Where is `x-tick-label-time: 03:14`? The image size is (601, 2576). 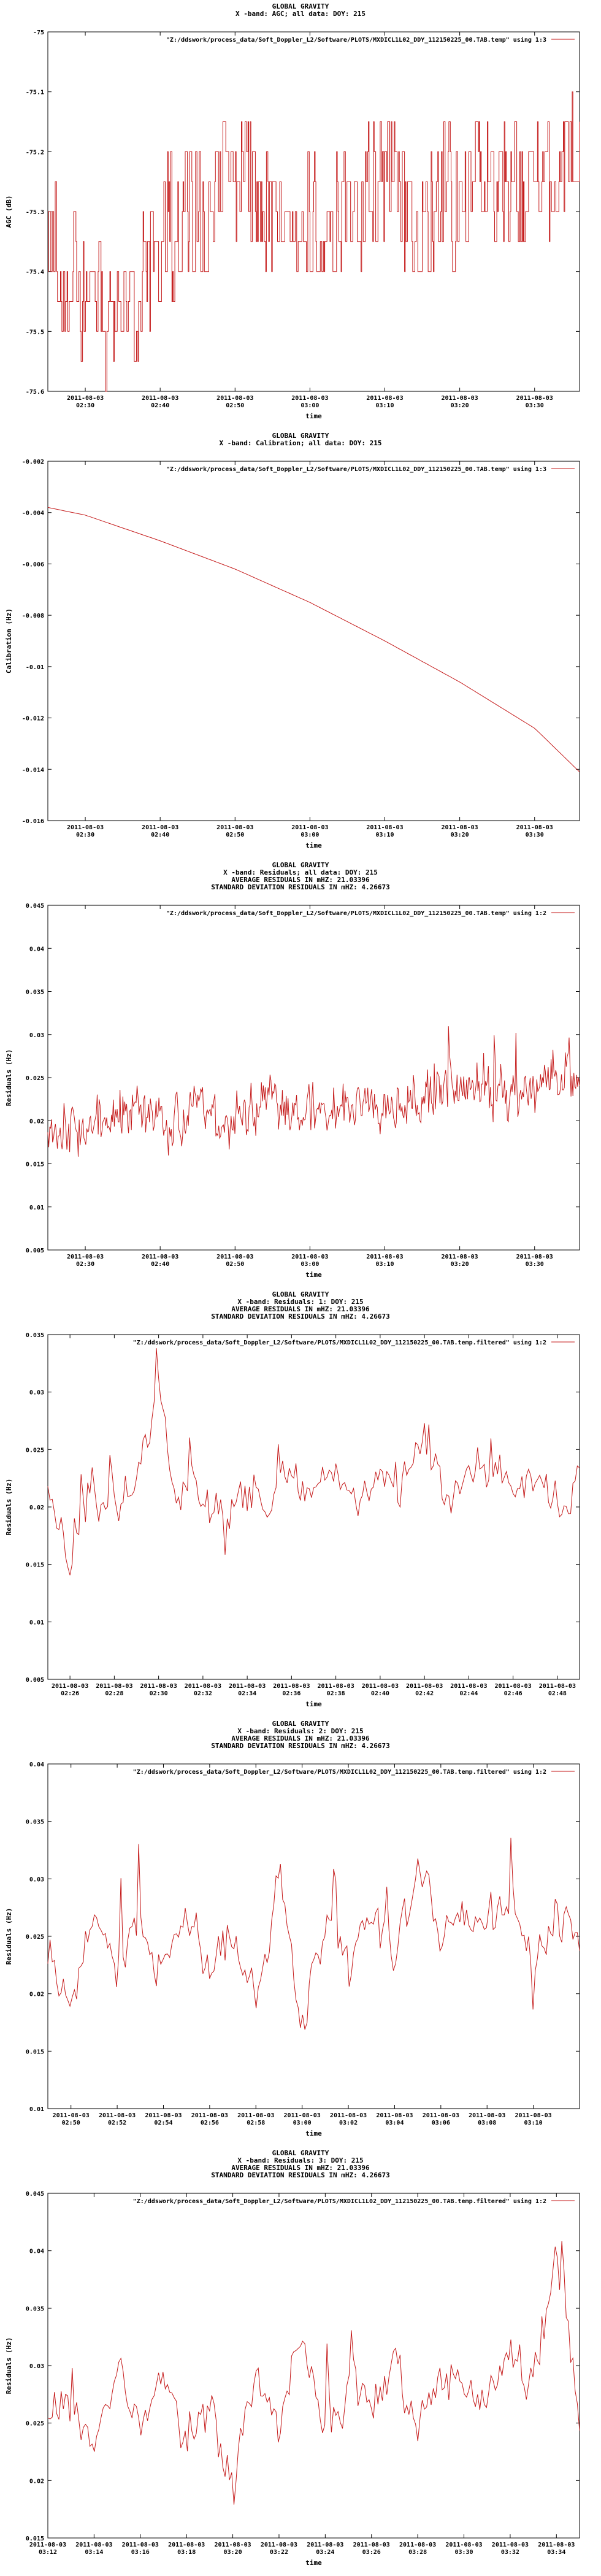 x-tick-label-time: 03:14 is located at coordinates (94, 2552).